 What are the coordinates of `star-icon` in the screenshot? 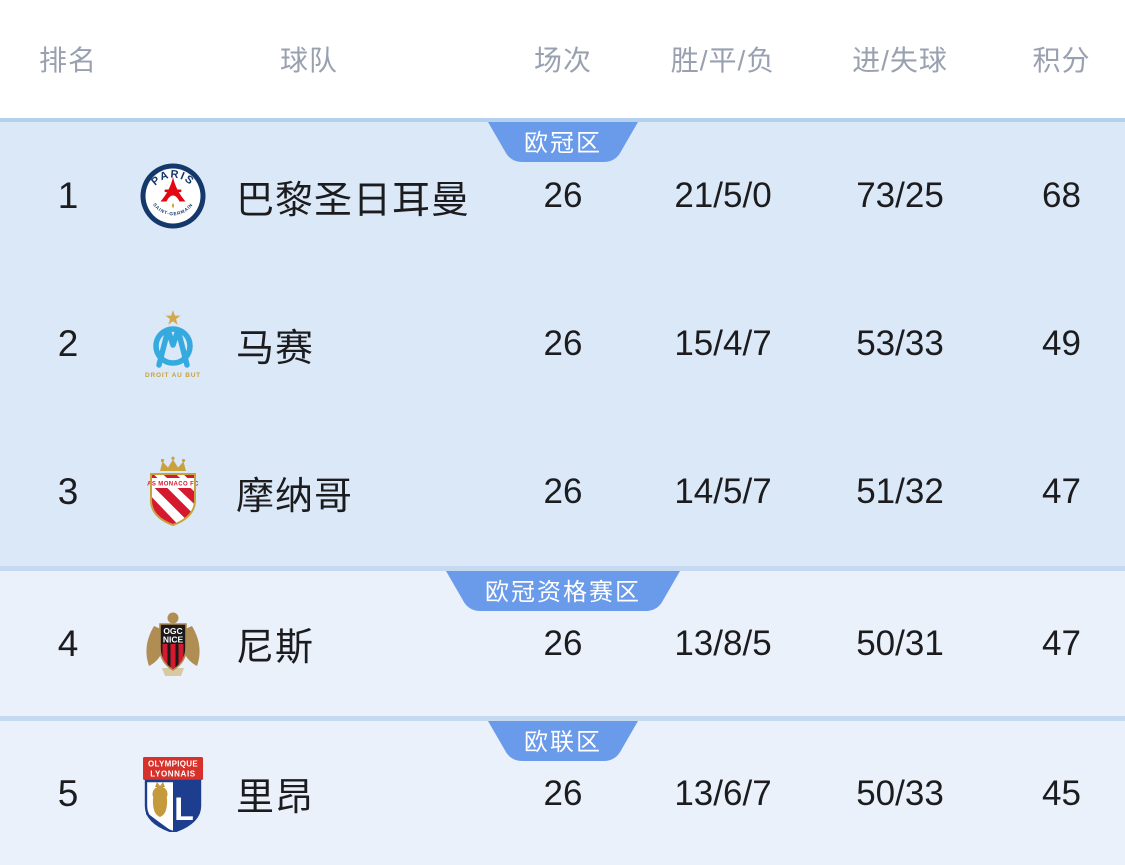 It's located at (173, 317).